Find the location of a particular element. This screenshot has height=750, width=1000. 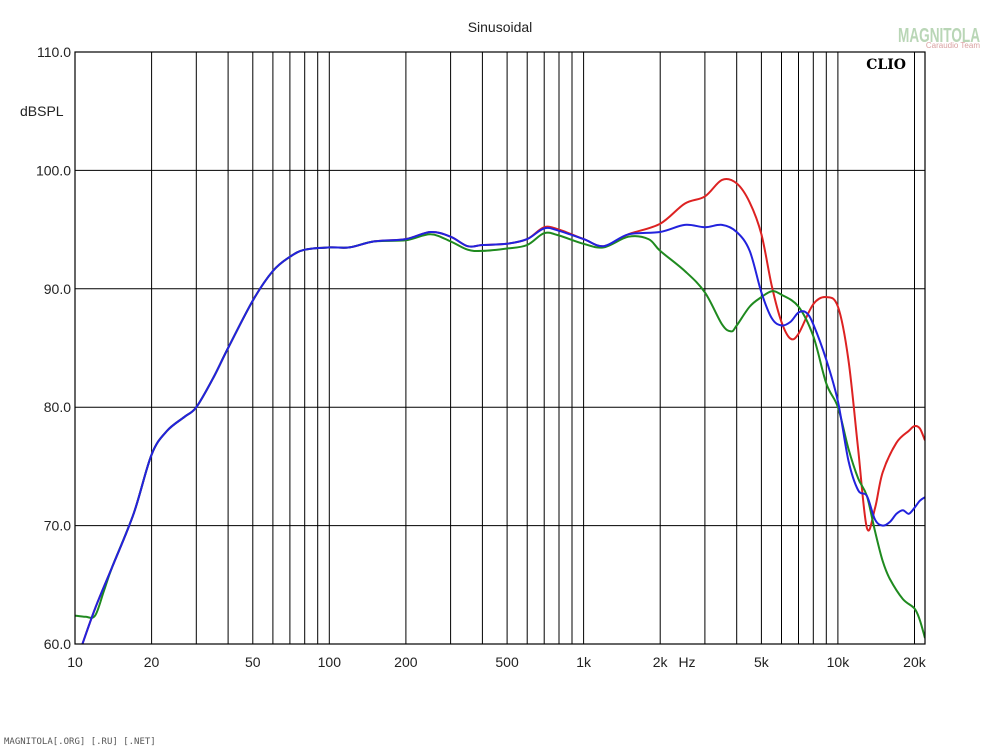

y-tick-labels: 60.0 70.0 80.0 90.0 100.0 110.0 is located at coordinates (53, 348).